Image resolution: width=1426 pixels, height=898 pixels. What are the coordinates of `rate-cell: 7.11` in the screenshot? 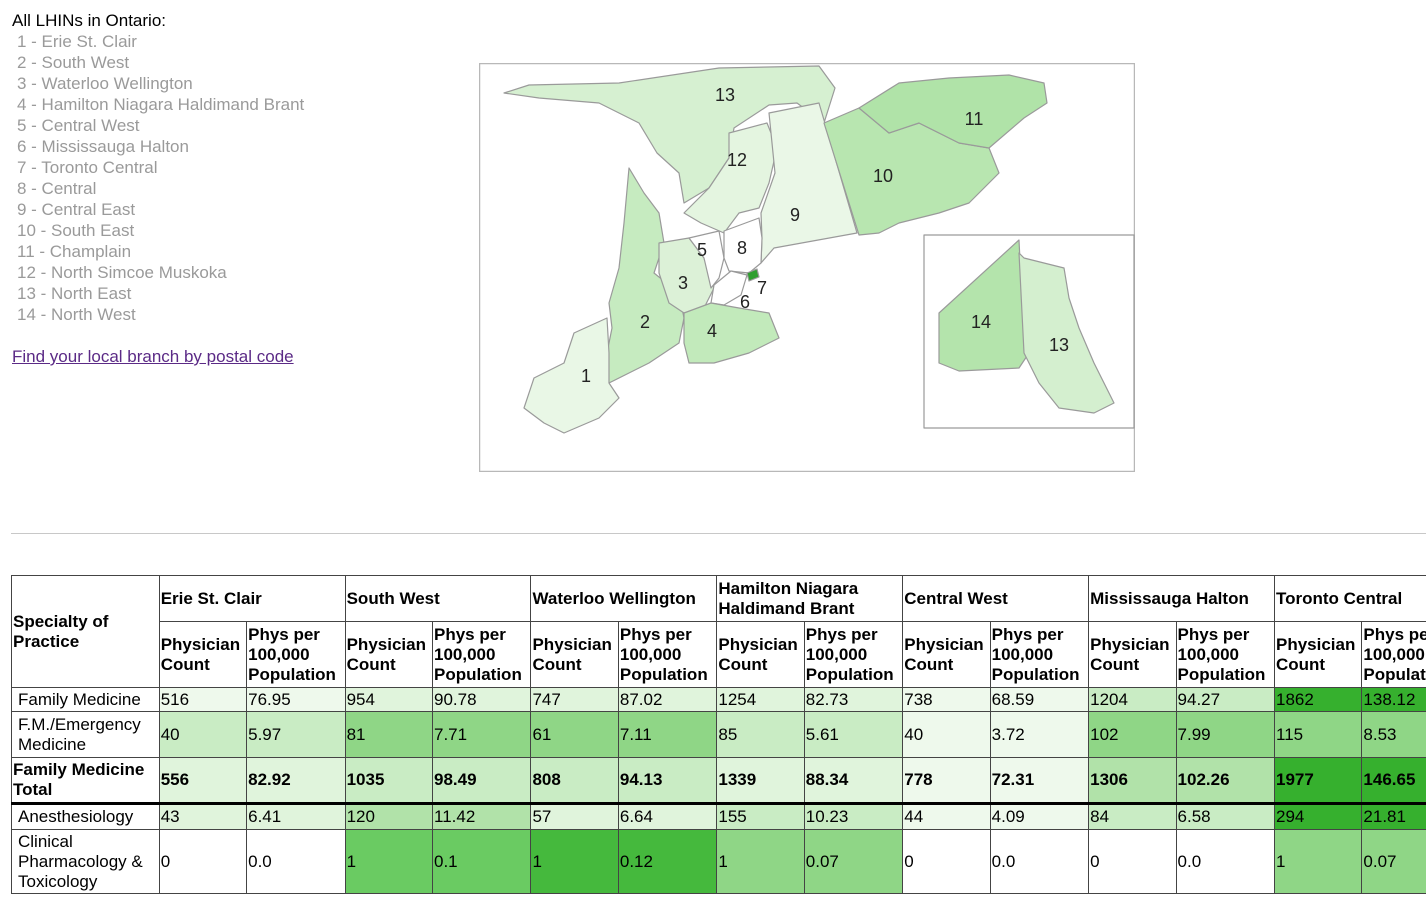 It's located at (667, 734).